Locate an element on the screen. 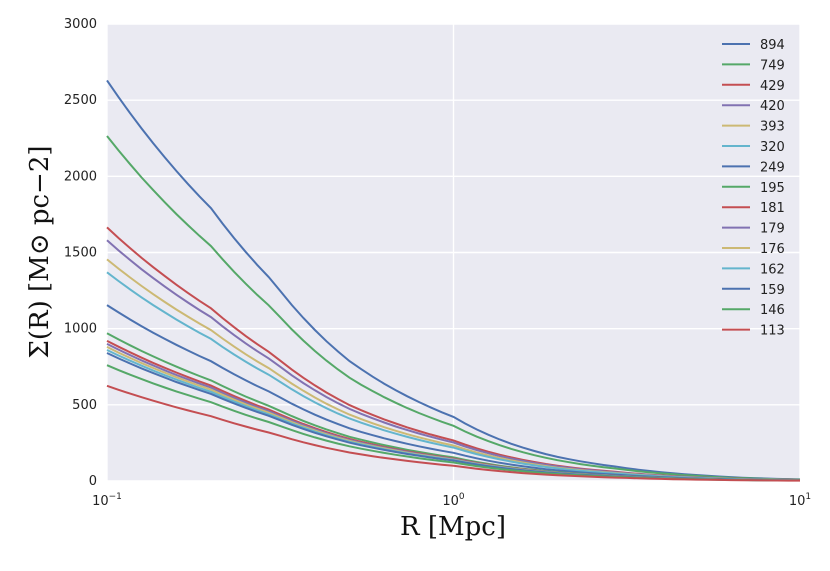 The height and width of the screenshot is (571, 830). y-tick-label: 1000 is located at coordinates (80, 329).